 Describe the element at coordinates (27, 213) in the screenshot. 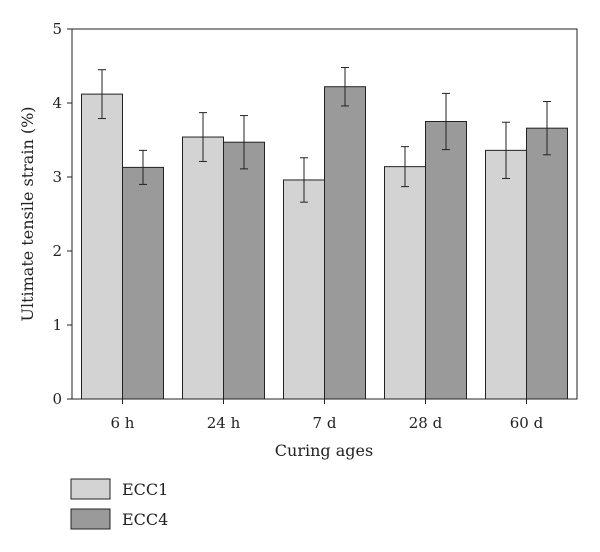

I see `y-axis-title: Ultimate tensile strain (%)` at that location.